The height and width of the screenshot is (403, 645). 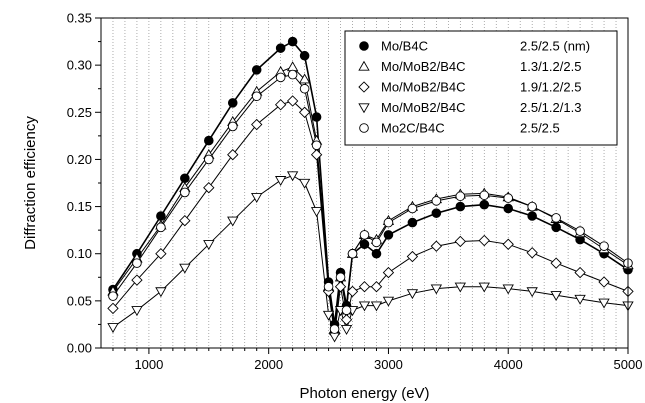 I want to click on legend-label: Mo/B4C, so click(x=404, y=46).